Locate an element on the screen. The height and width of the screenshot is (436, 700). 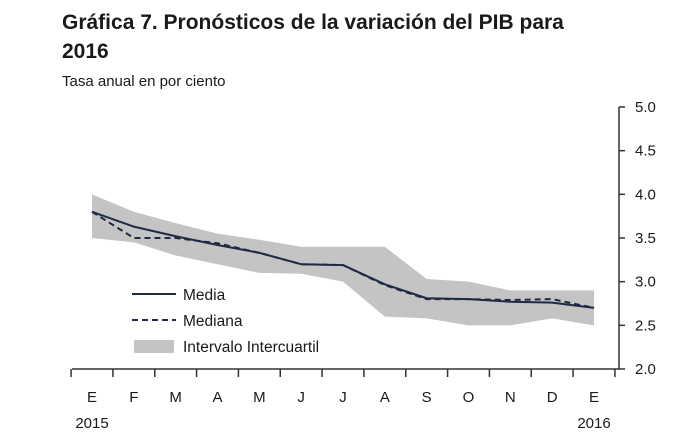
legend-label-mediana: Mediana is located at coordinates (213, 321).